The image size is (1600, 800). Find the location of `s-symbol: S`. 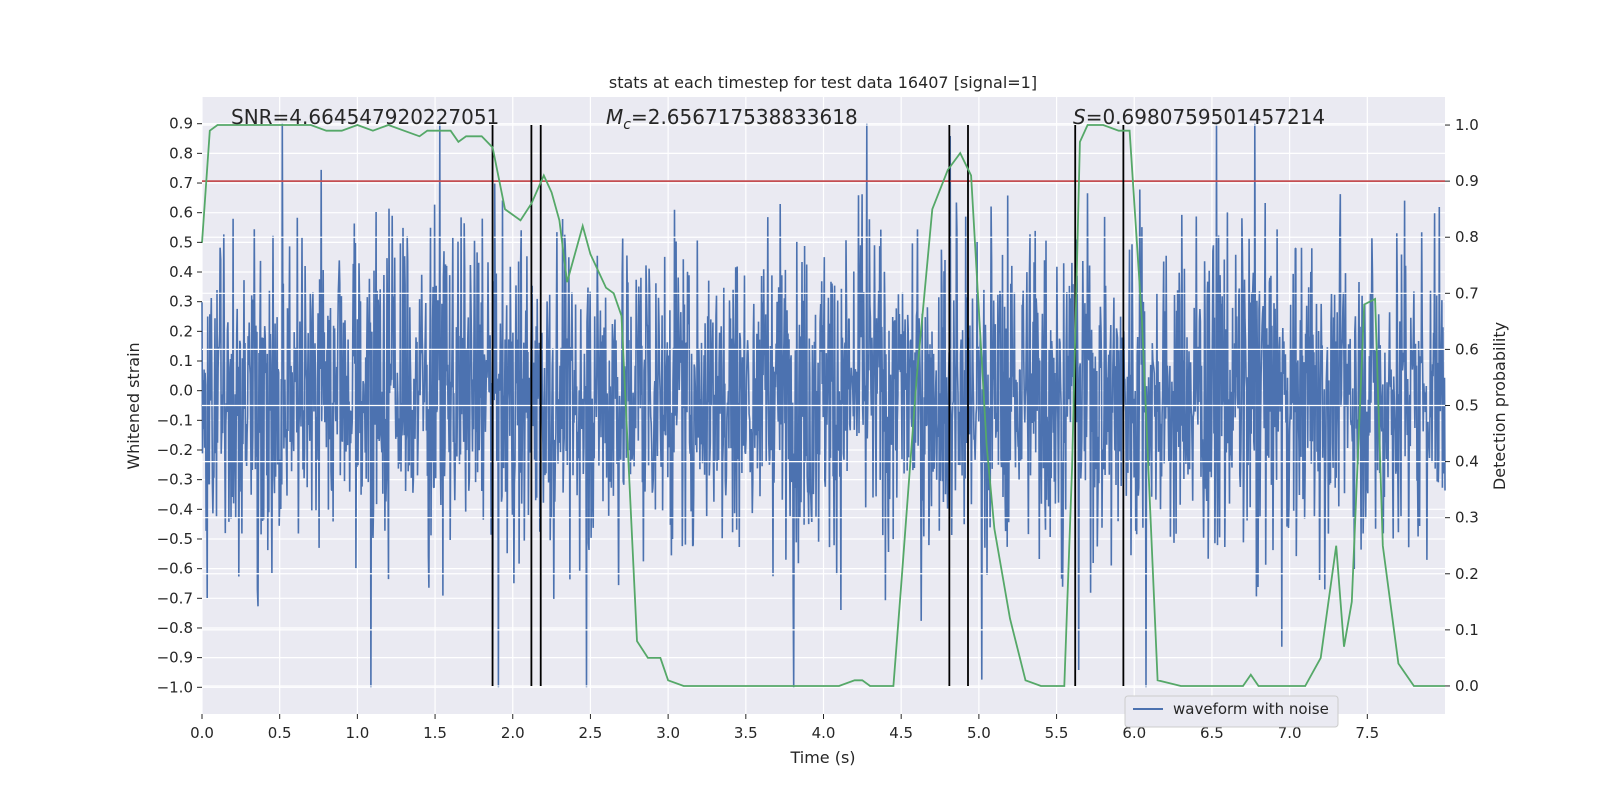

s-symbol: S is located at coordinates (1079, 117).